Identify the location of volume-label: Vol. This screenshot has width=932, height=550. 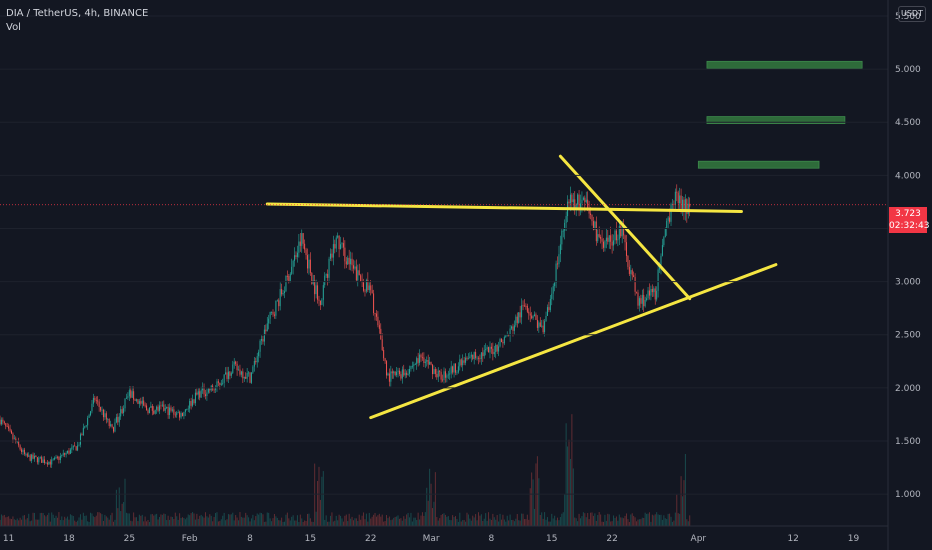
(13, 27).